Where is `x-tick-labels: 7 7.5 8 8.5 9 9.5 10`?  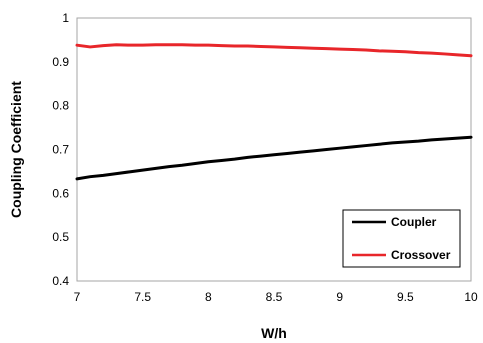 x-tick-labels: 7 7.5 8 8.5 9 9.5 10 is located at coordinates (276, 297).